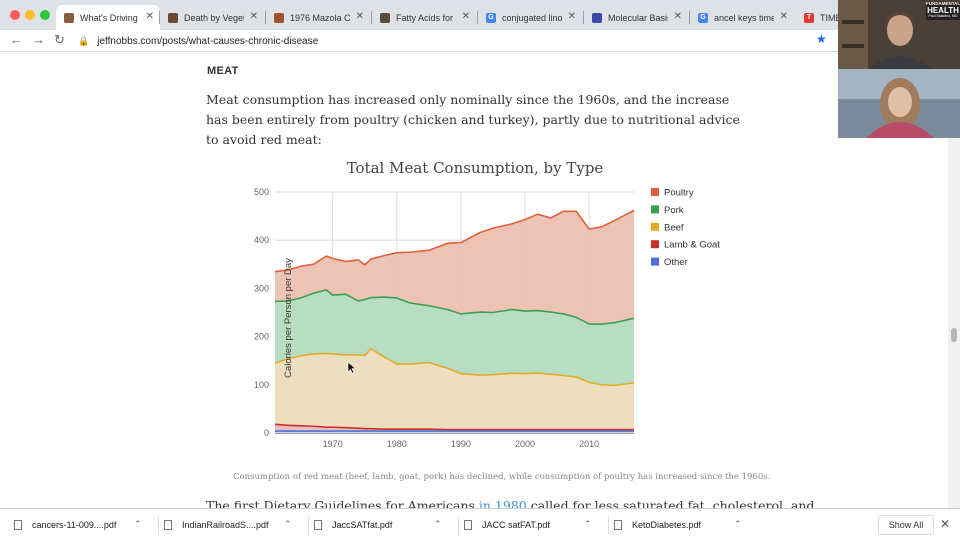 Image resolution: width=960 pixels, height=541 pixels. What do you see at coordinates (30, 15) in the screenshot?
I see `minimize-window-button` at bounding box center [30, 15].